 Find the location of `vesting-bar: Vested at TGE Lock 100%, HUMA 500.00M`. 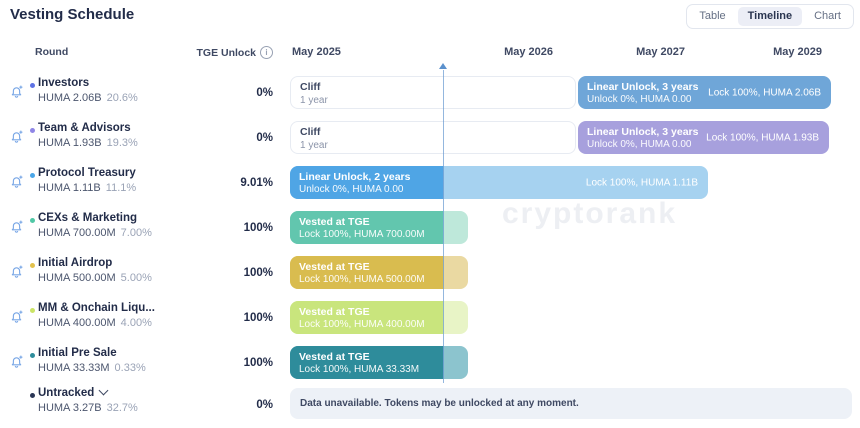

vesting-bar: Vested at TGE Lock 100%, HUMA 500.00M is located at coordinates (379, 272).